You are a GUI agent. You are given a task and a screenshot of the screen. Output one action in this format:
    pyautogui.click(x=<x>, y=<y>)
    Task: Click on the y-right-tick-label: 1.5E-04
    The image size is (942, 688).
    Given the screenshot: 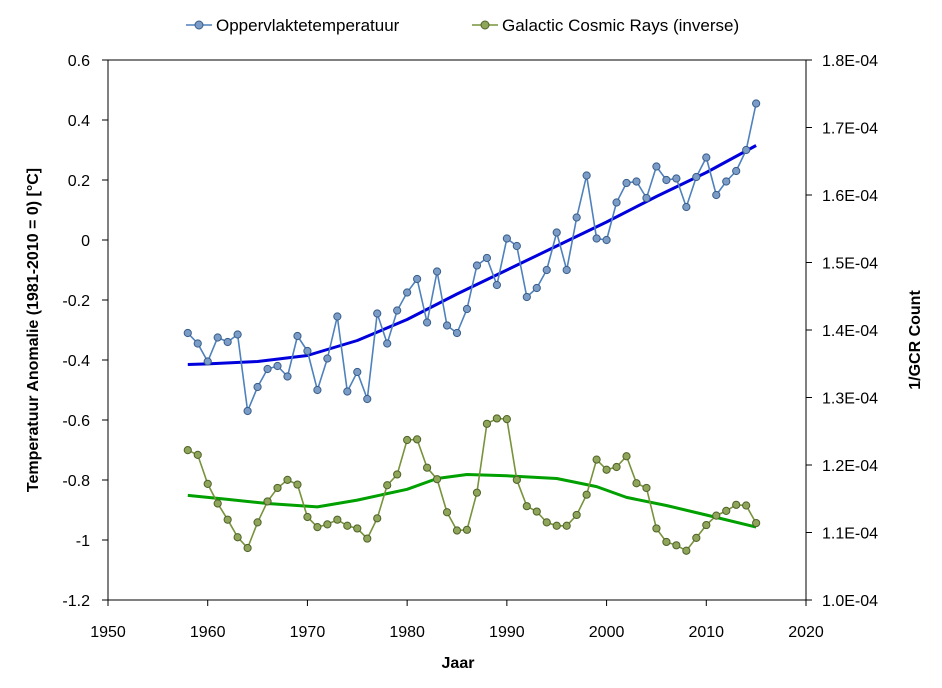 What is the action you would take?
    pyautogui.click(x=850, y=264)
    